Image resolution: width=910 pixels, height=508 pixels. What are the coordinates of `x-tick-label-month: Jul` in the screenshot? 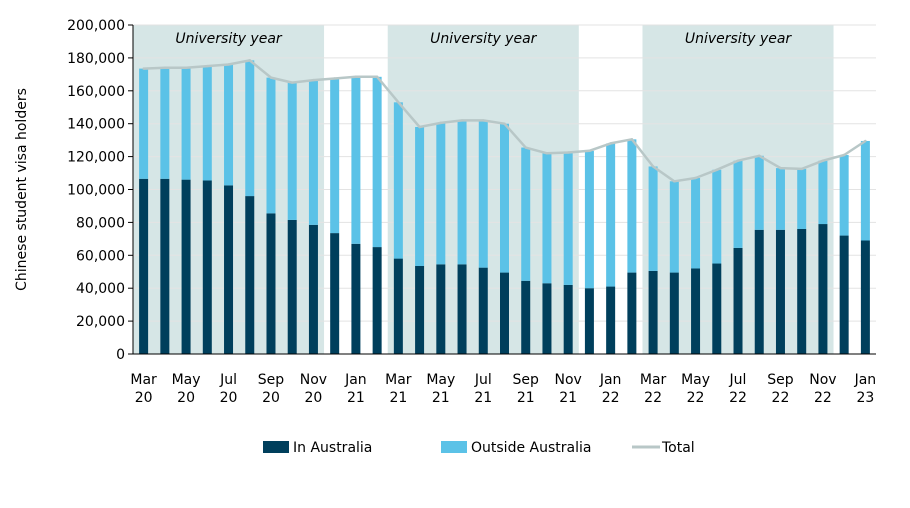 It's located at (228, 380).